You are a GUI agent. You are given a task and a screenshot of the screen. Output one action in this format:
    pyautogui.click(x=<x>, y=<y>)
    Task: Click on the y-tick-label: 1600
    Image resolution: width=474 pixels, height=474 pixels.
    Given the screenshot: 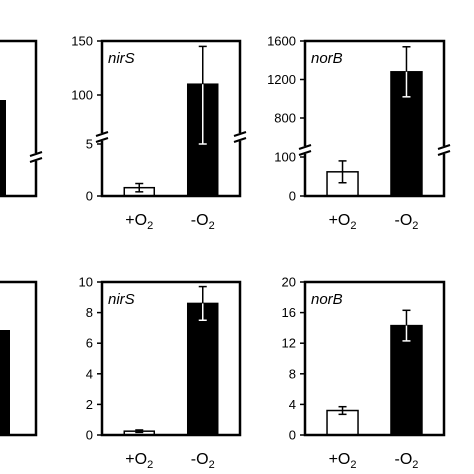 What is the action you would take?
    pyautogui.click(x=281, y=41)
    